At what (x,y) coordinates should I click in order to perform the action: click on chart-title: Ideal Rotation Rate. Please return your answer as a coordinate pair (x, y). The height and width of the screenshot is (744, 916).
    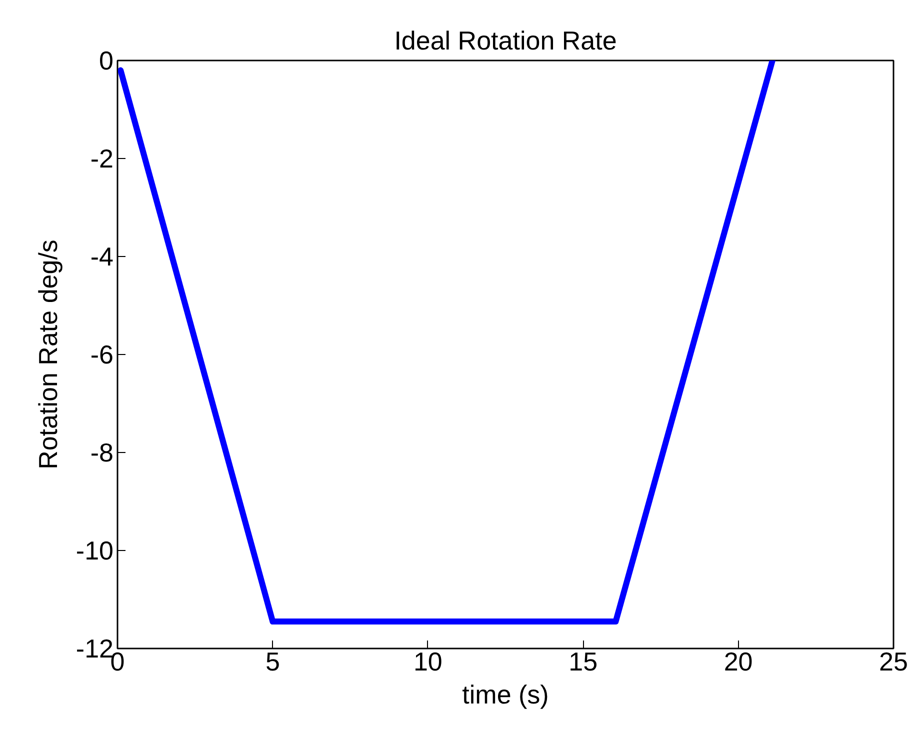
    Looking at the image, I should click on (505, 41).